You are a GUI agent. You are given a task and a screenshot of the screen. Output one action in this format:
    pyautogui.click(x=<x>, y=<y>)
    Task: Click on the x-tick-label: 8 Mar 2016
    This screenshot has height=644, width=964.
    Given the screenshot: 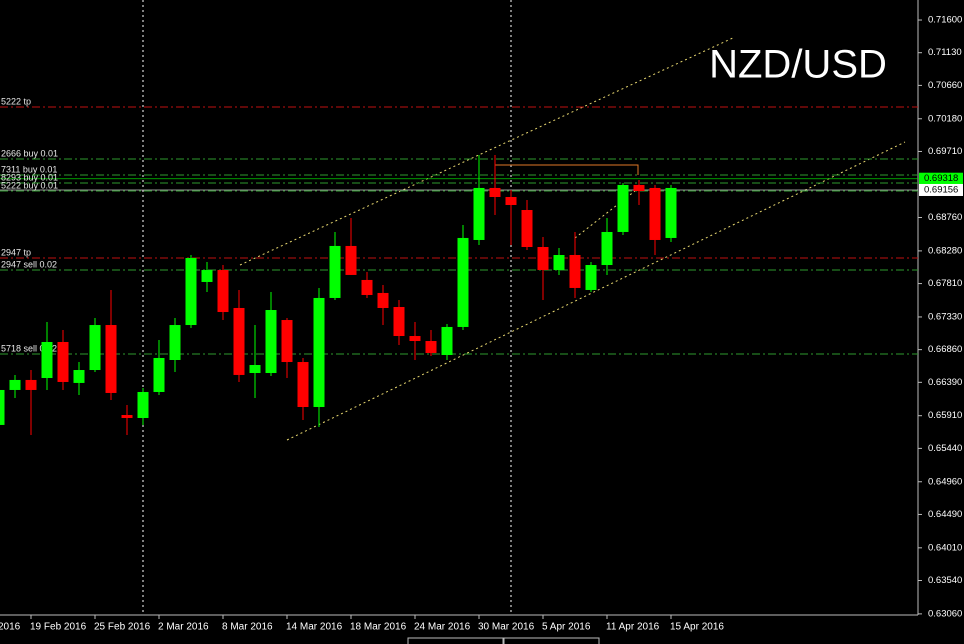 What is the action you would take?
    pyautogui.click(x=247, y=627)
    